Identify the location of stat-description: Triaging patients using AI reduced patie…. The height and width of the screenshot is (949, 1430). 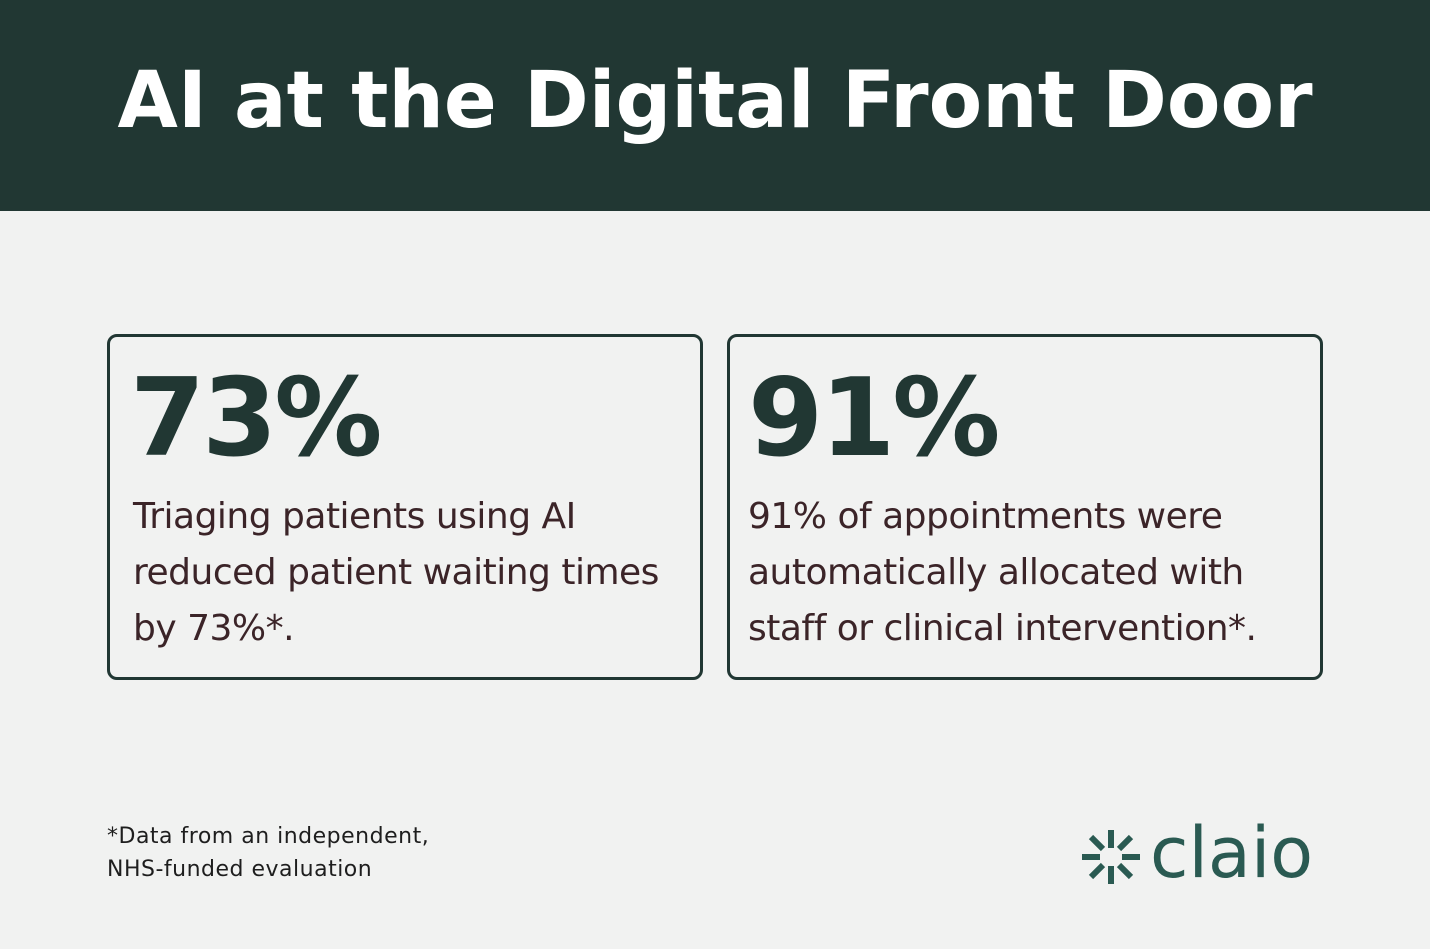
(396, 572).